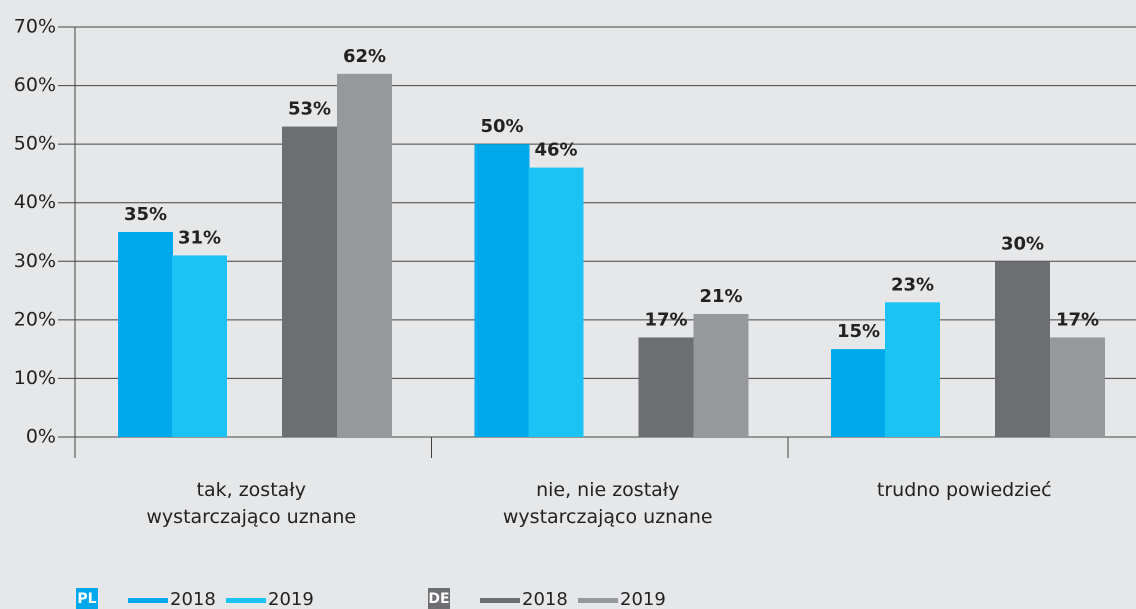 The height and width of the screenshot is (609, 1136). I want to click on y-tick-label: 60%, so click(35, 85).